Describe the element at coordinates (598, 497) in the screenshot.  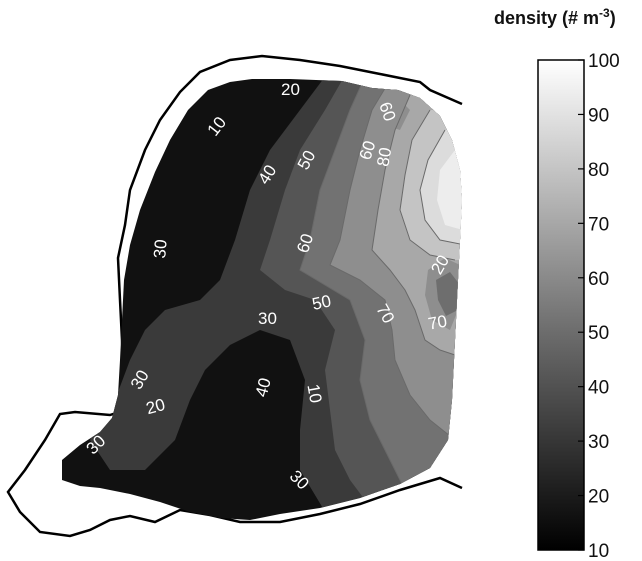
I see `colorbar-tick-label: 20` at that location.